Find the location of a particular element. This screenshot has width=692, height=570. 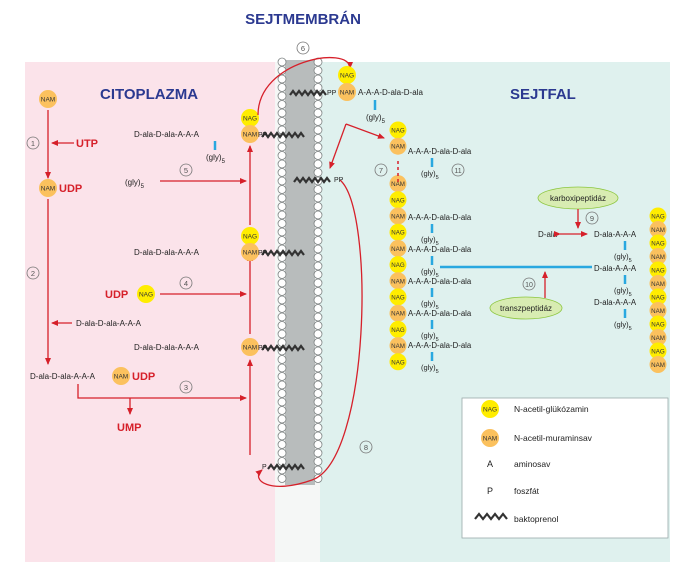

legend-nag: NAG N-acetil-glükózamin is located at coordinates (535, 409).